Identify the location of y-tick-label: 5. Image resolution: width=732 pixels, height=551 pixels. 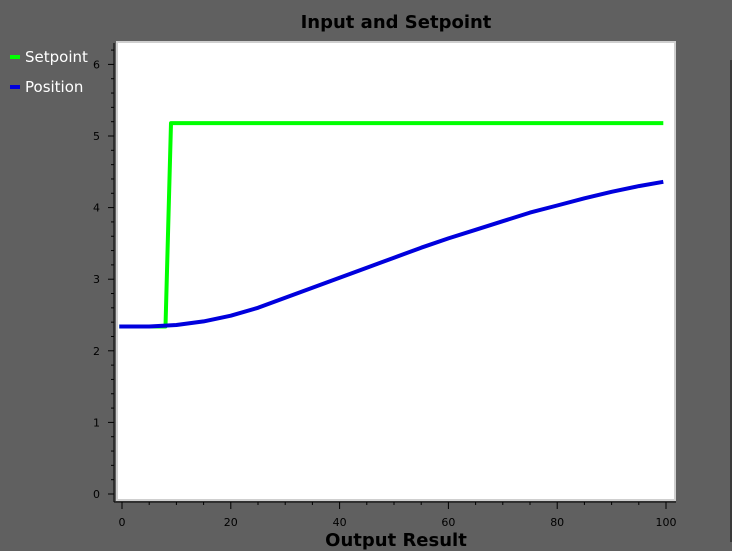
(96, 136).